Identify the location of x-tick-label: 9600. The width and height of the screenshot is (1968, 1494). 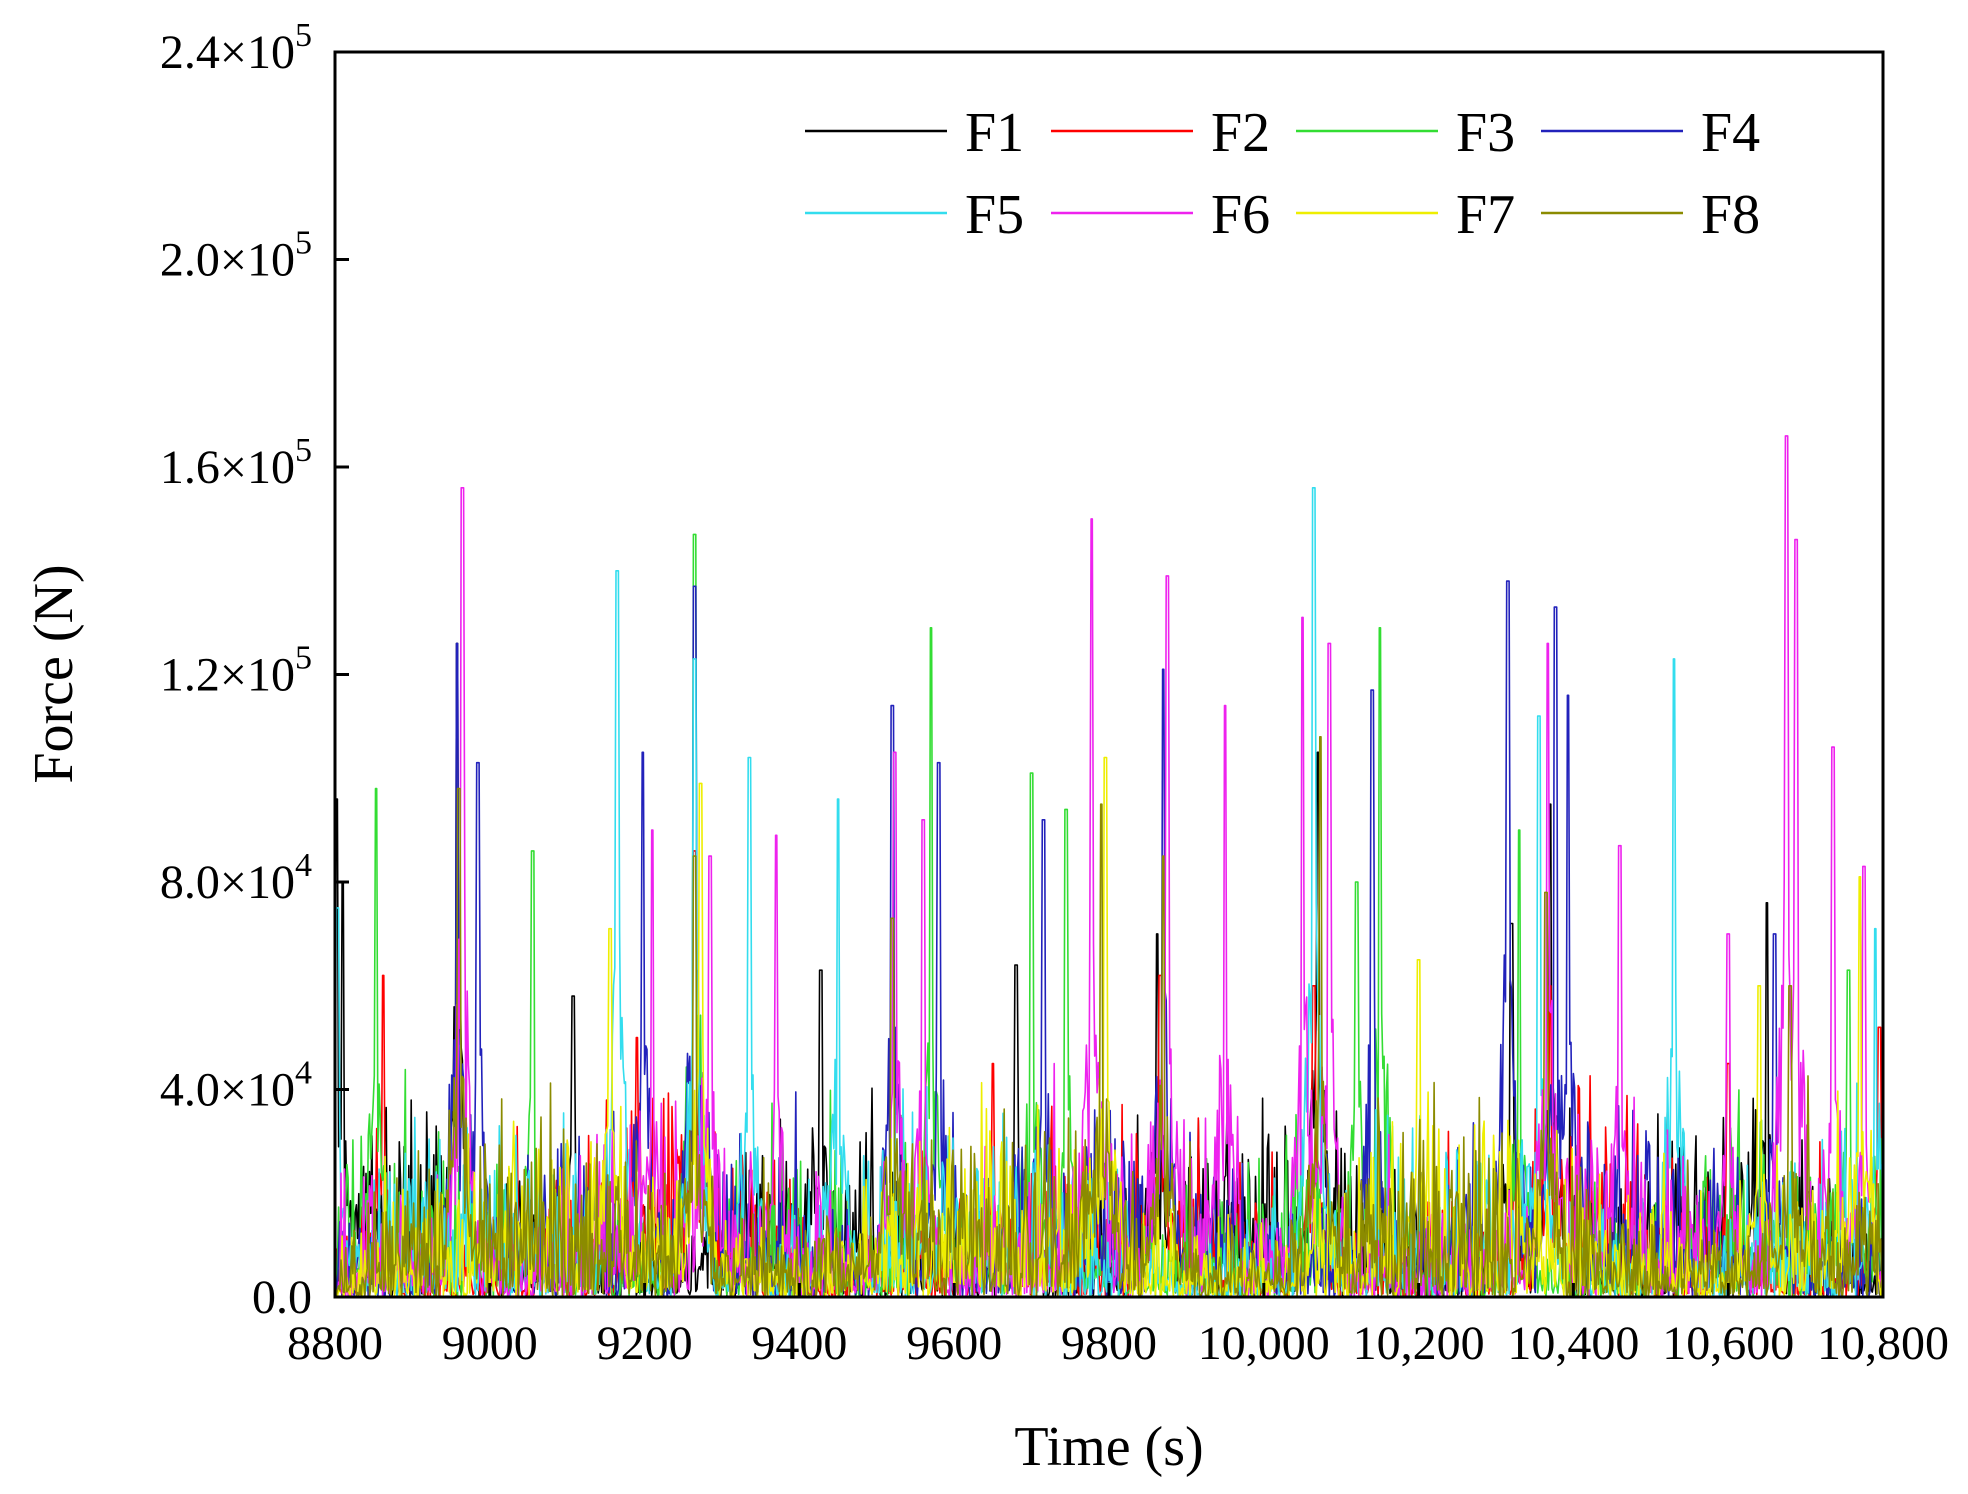
(954, 1343).